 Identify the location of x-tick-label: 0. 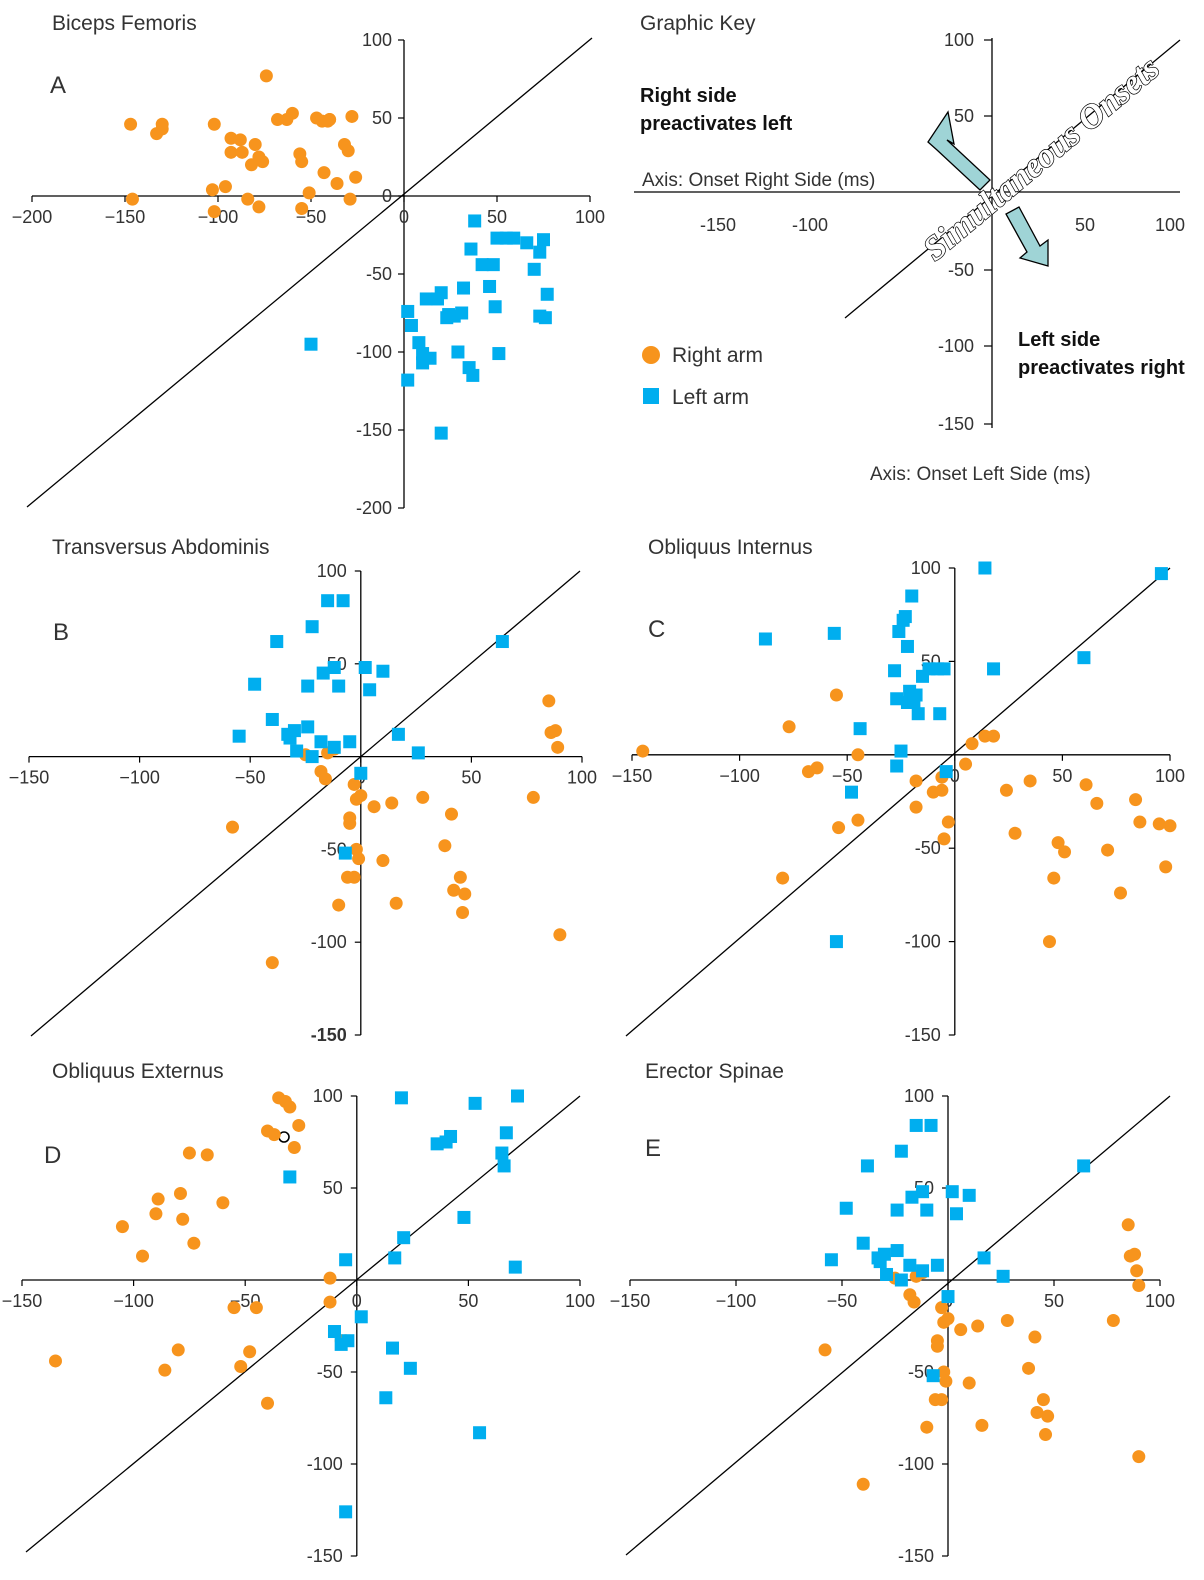
(955, 776).